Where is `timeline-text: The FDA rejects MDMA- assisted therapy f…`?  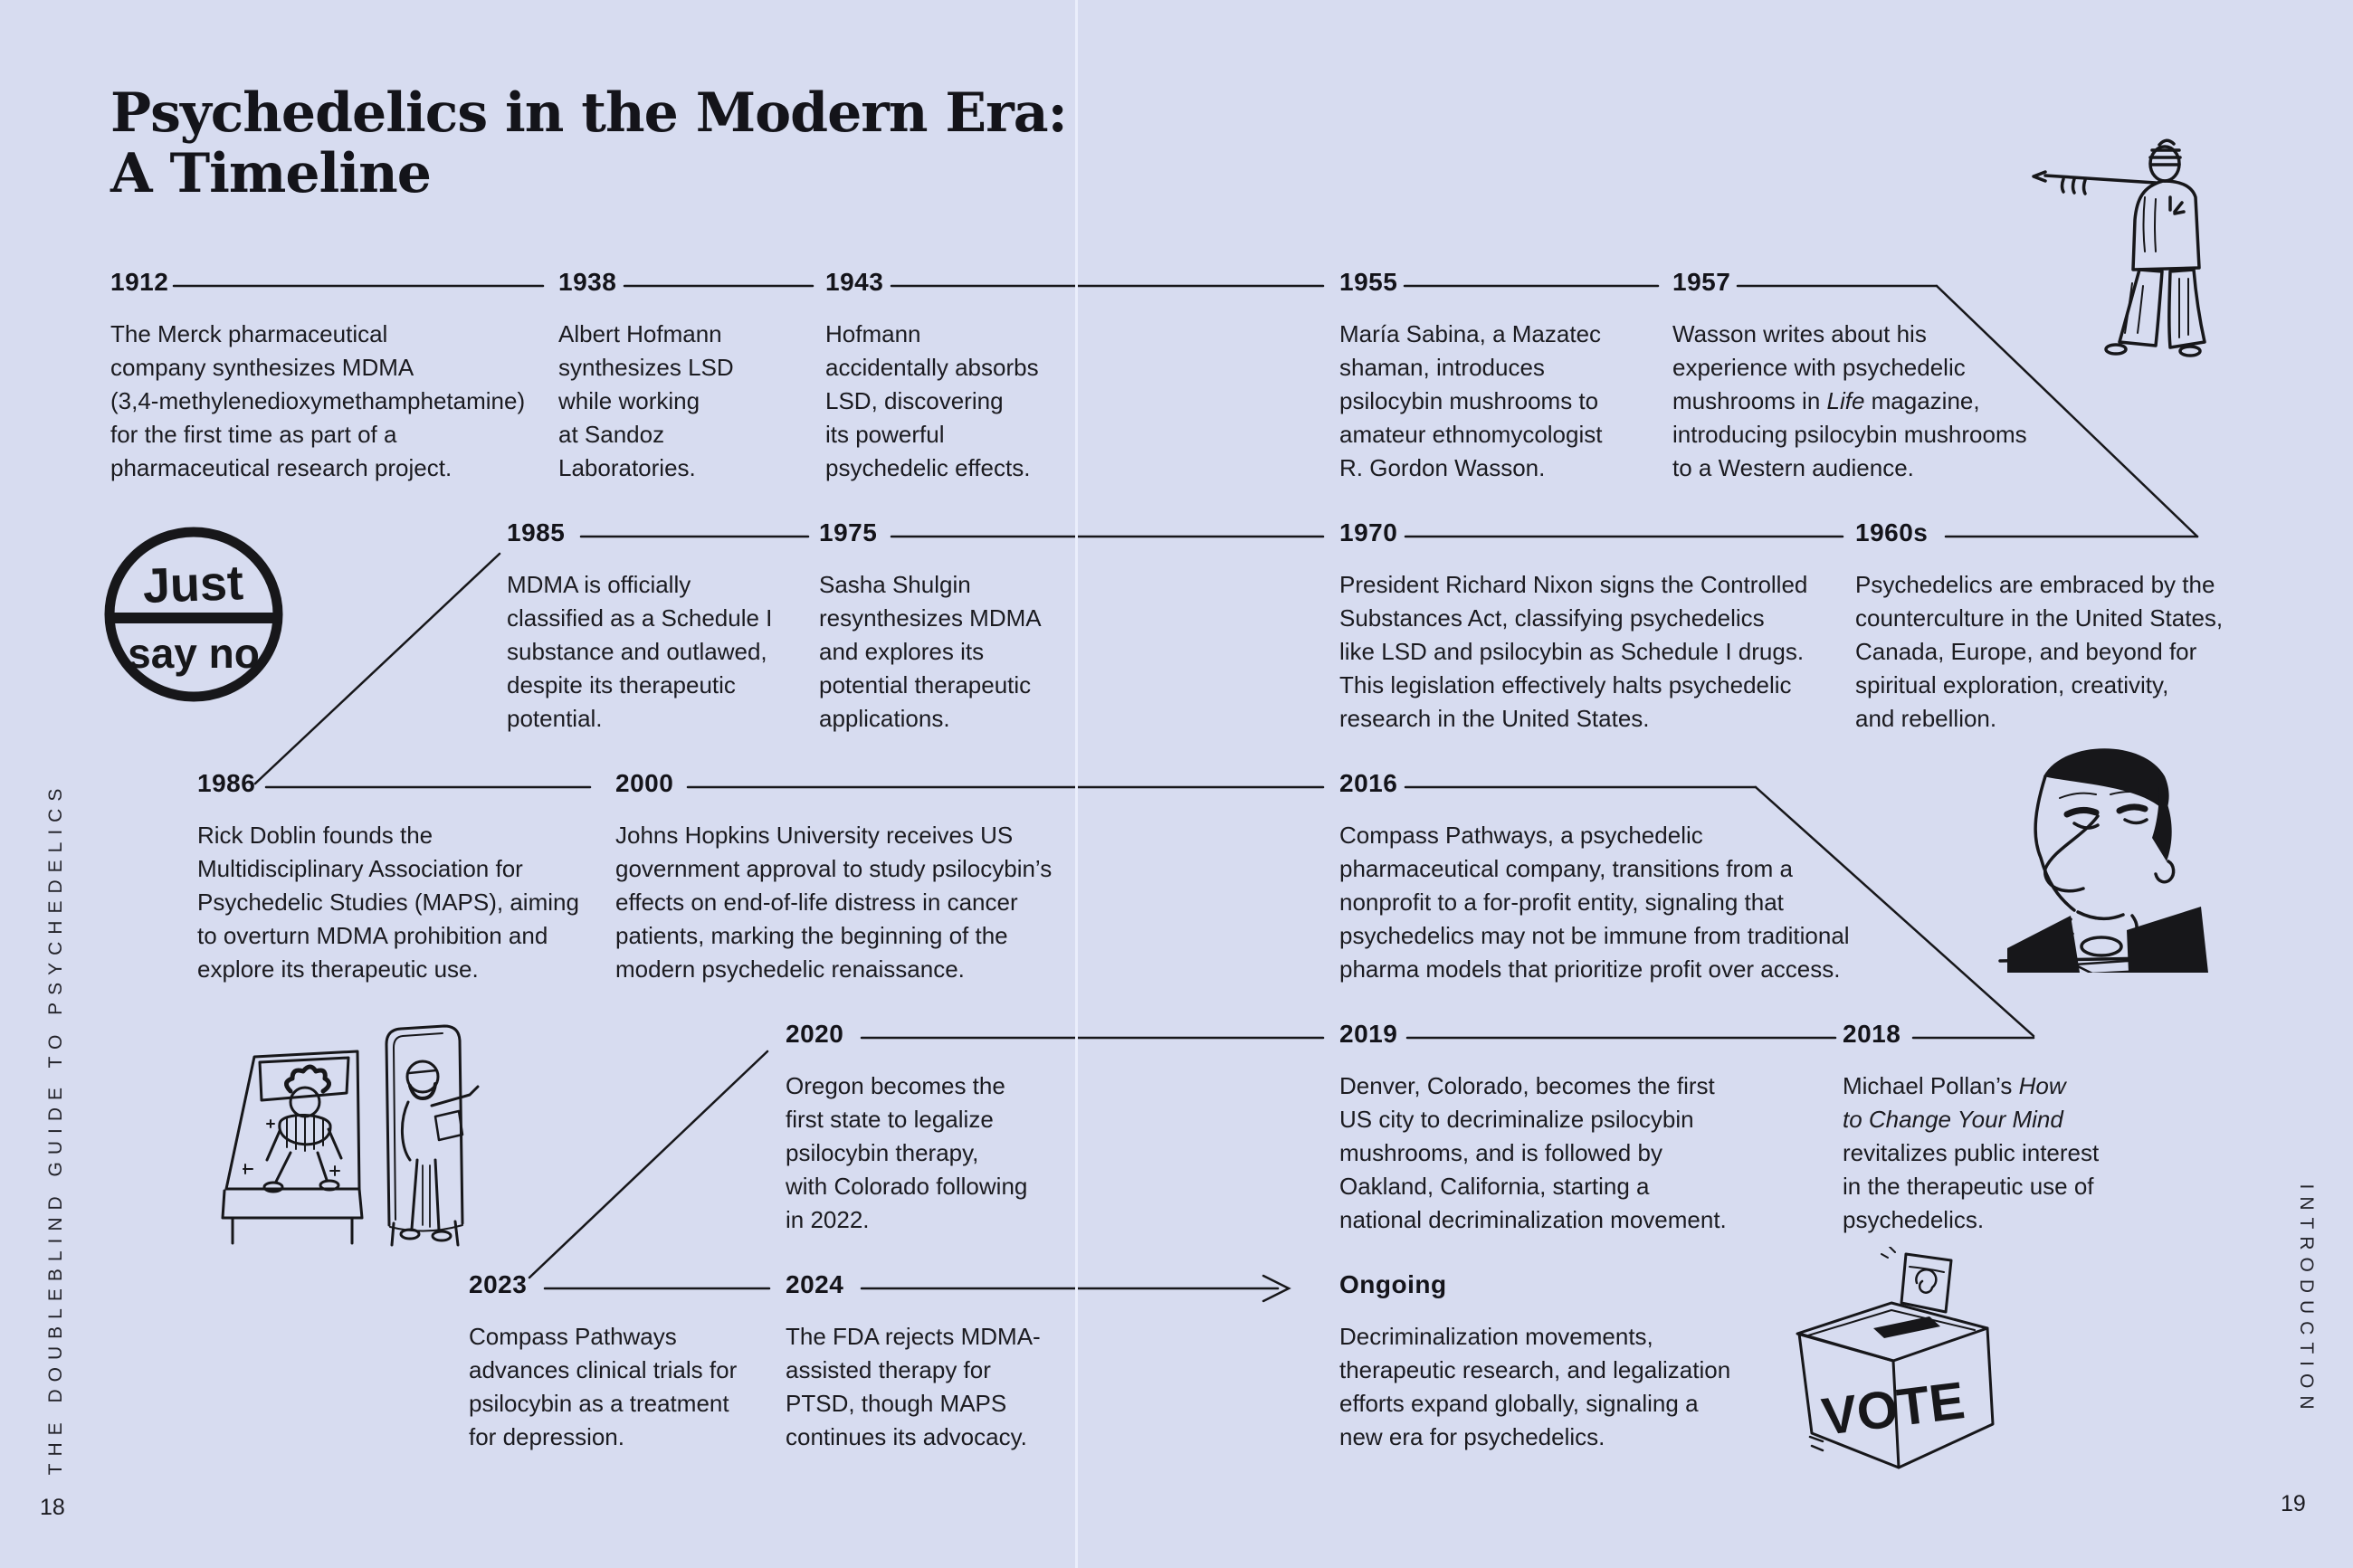 timeline-text: The FDA rejects MDMA- assisted therapy f… is located at coordinates (914, 1387).